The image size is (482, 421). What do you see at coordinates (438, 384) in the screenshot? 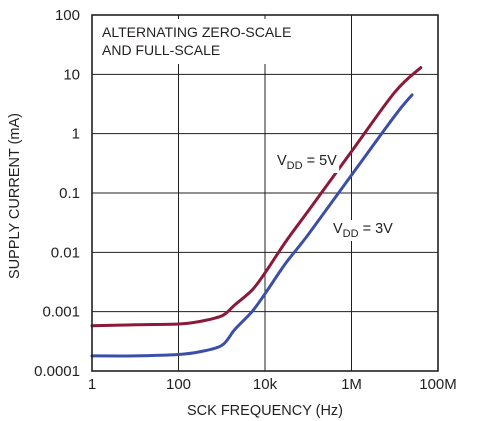
I see `x-tick-label: 100M` at bounding box center [438, 384].